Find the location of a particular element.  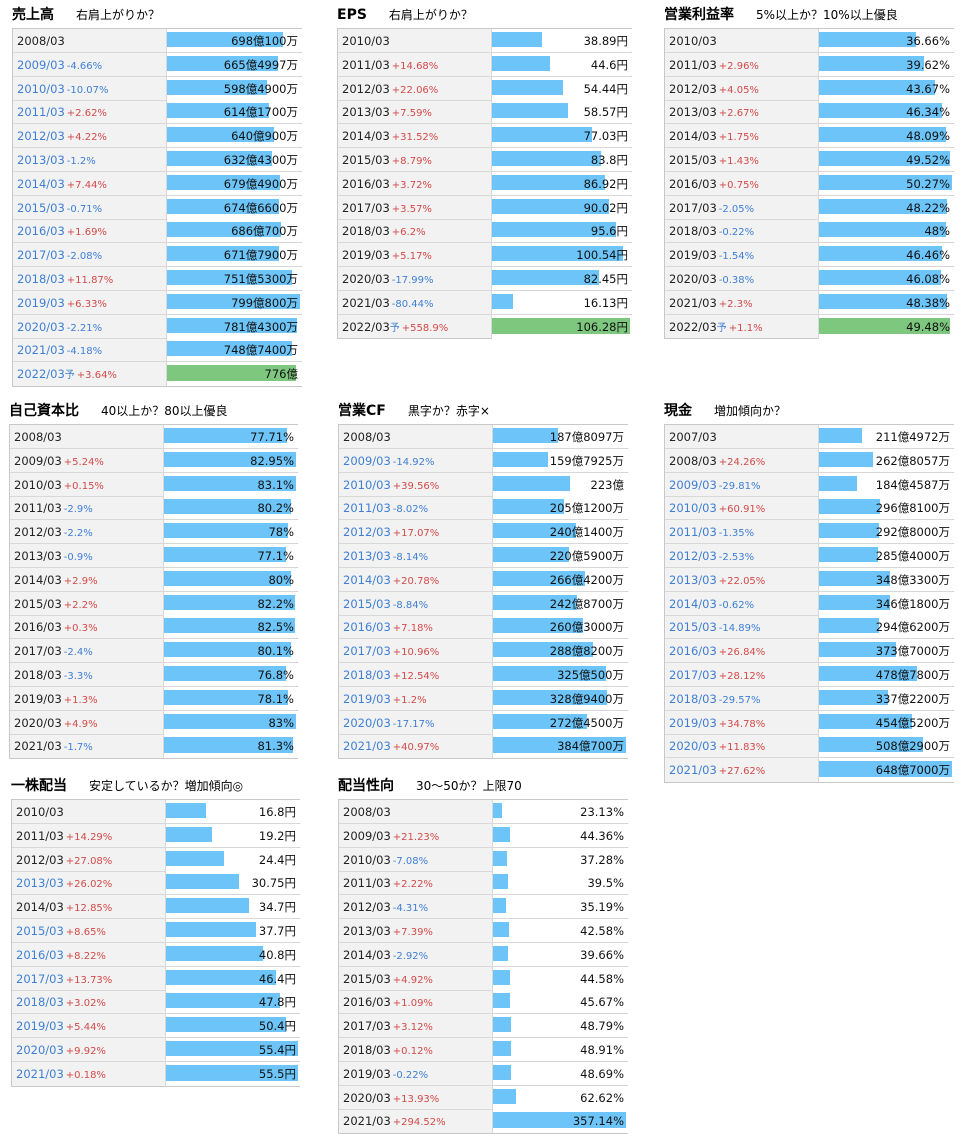

change-percent: +12.54% is located at coordinates (416, 676).